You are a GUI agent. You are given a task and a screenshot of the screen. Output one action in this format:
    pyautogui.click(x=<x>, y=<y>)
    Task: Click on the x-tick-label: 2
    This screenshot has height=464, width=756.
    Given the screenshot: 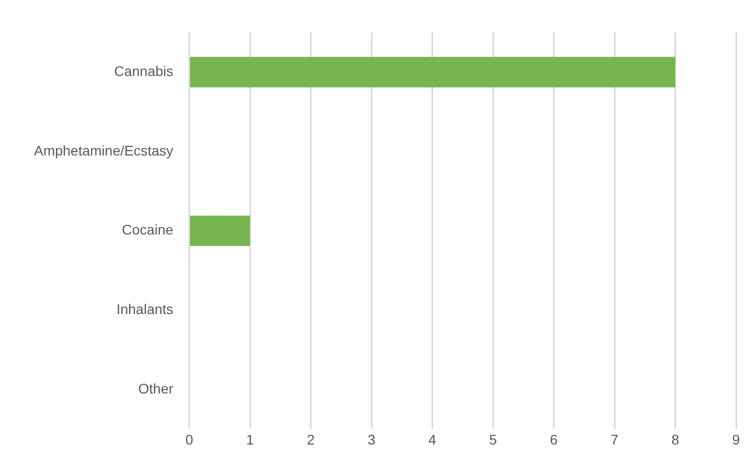 What is the action you would take?
    pyautogui.click(x=310, y=439)
    